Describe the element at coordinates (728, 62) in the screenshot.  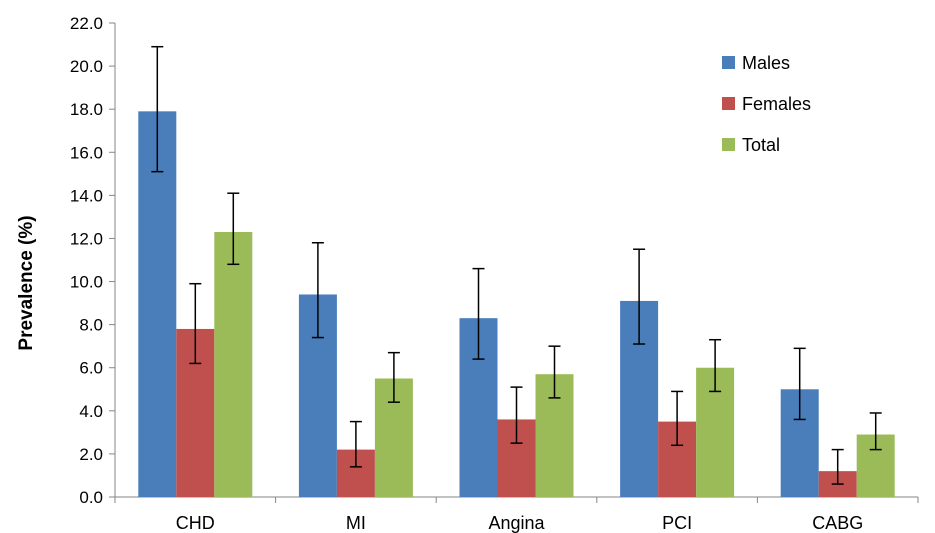
I see `legend-swatch-males` at that location.